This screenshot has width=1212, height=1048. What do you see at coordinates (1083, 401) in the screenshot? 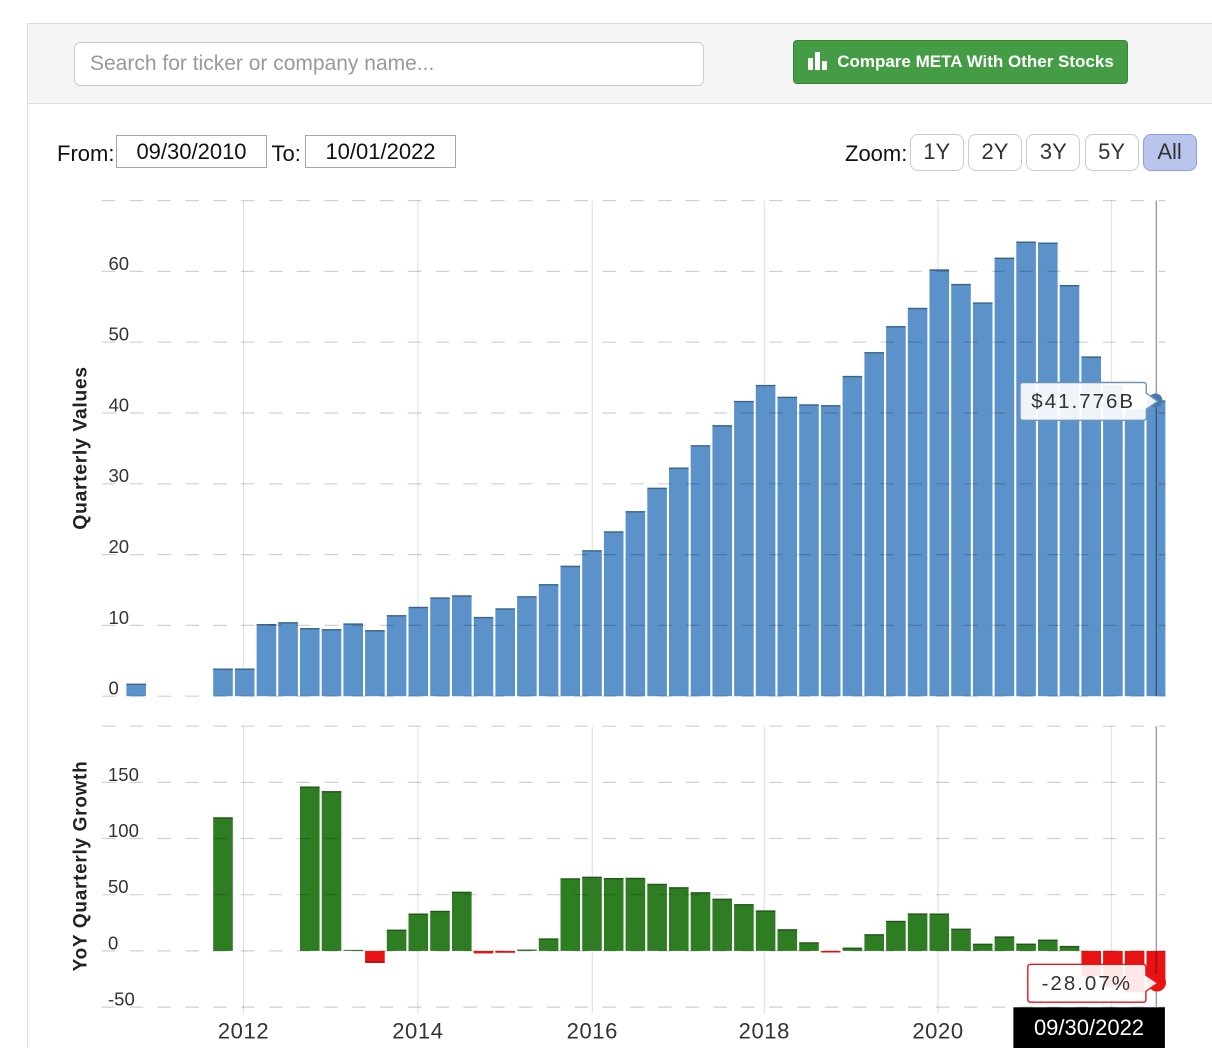
I see `svg-text: $41.776B` at bounding box center [1083, 401].